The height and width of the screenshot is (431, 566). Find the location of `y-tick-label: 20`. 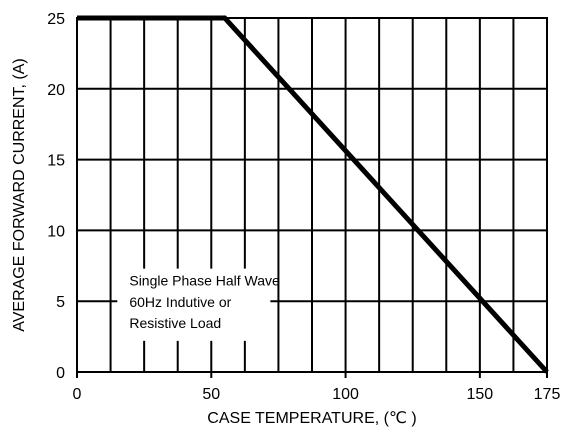

y-tick-label: 20 is located at coordinates (56, 90).